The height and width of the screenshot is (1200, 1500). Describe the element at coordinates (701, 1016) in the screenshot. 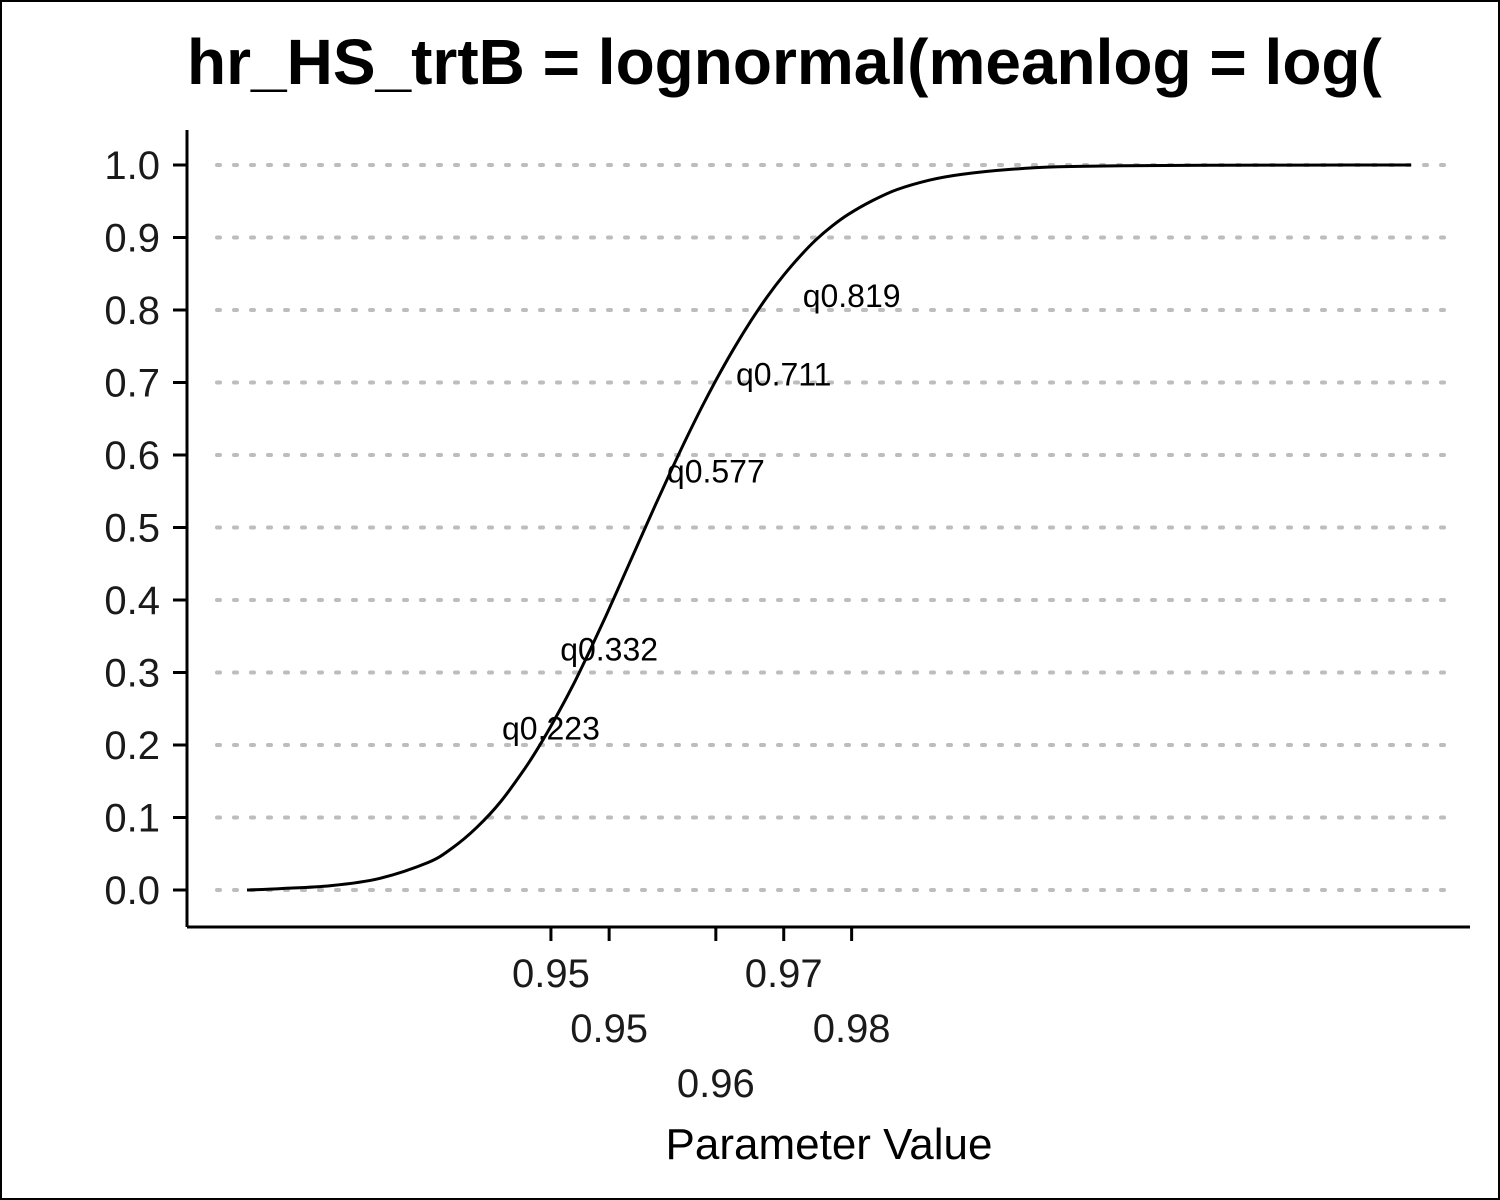

I see `x-axis-ticks: 0.95 0.95 0.96 0.97 0.98` at that location.